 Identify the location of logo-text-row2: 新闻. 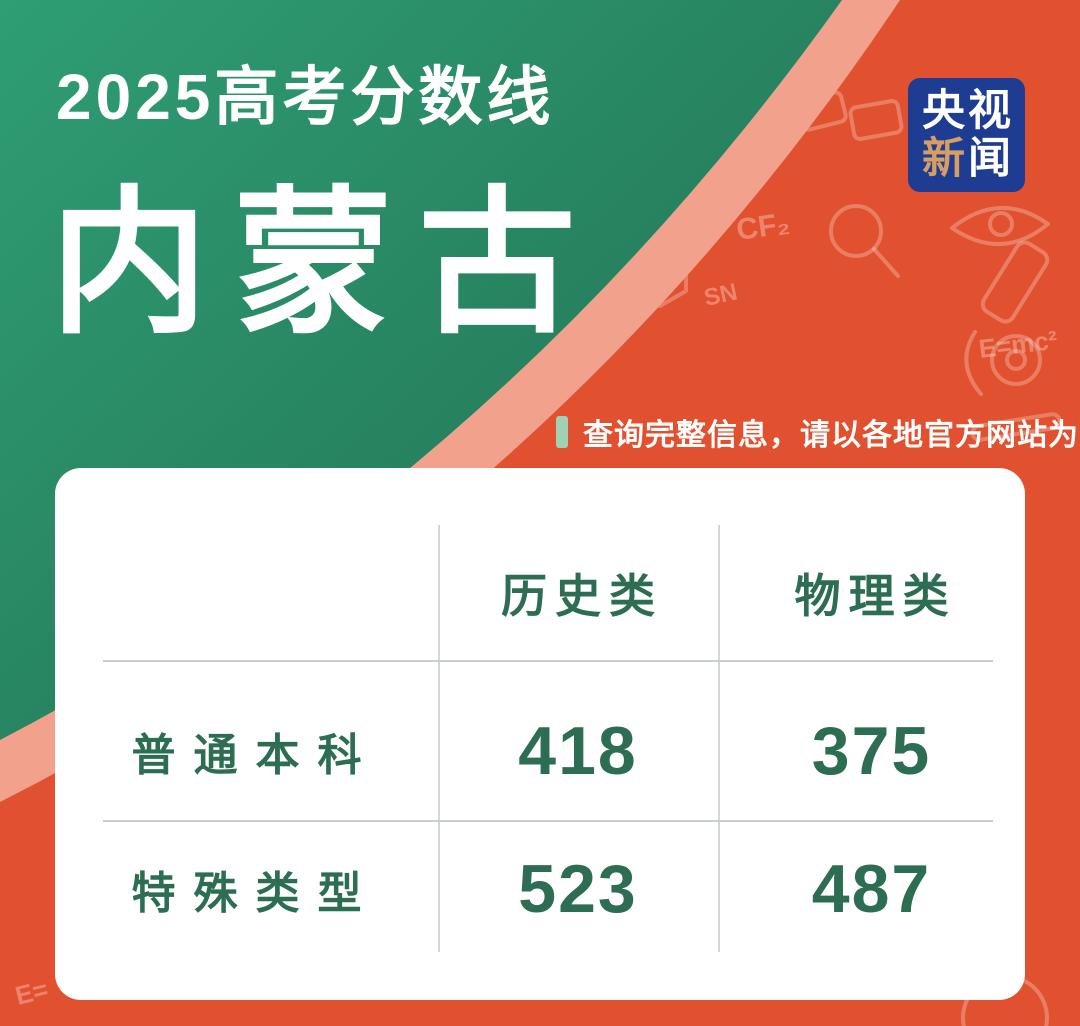
(966, 159).